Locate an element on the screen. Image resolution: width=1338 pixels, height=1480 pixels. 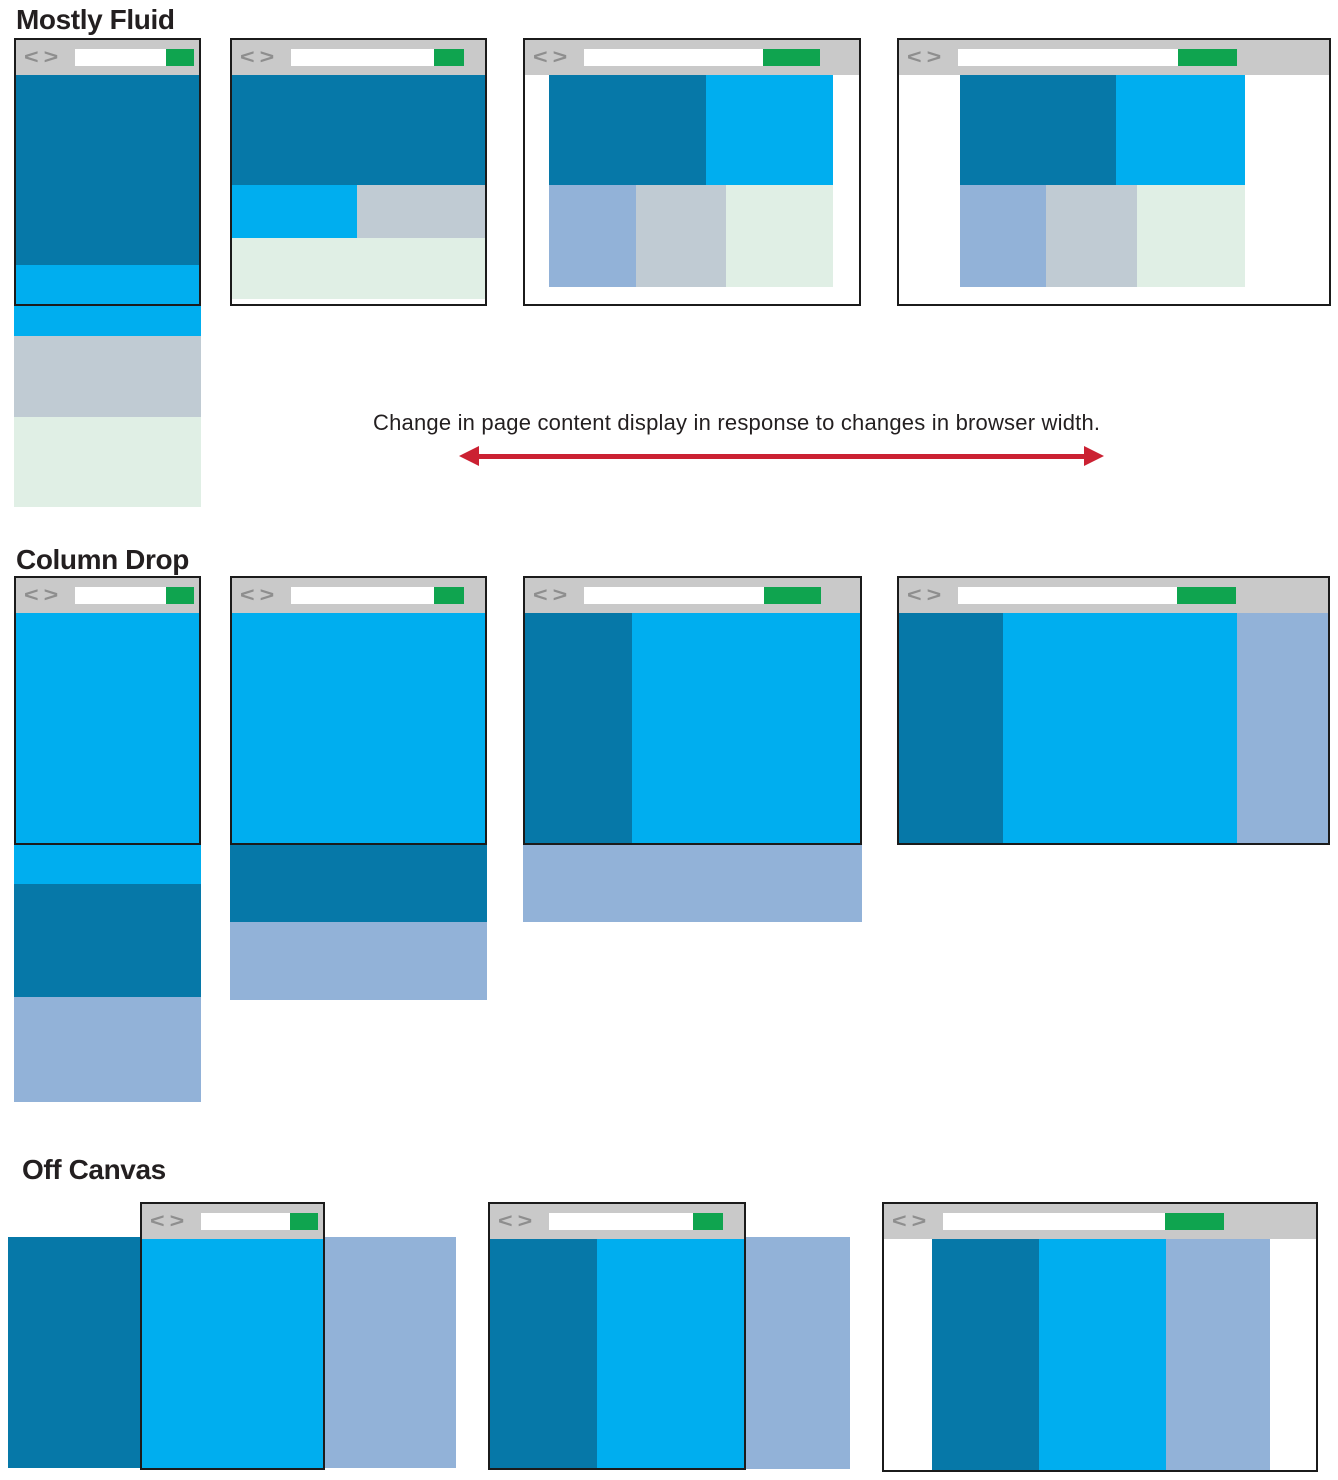
browser-mockup-column-drop-tablet: < > is located at coordinates (358, 710).